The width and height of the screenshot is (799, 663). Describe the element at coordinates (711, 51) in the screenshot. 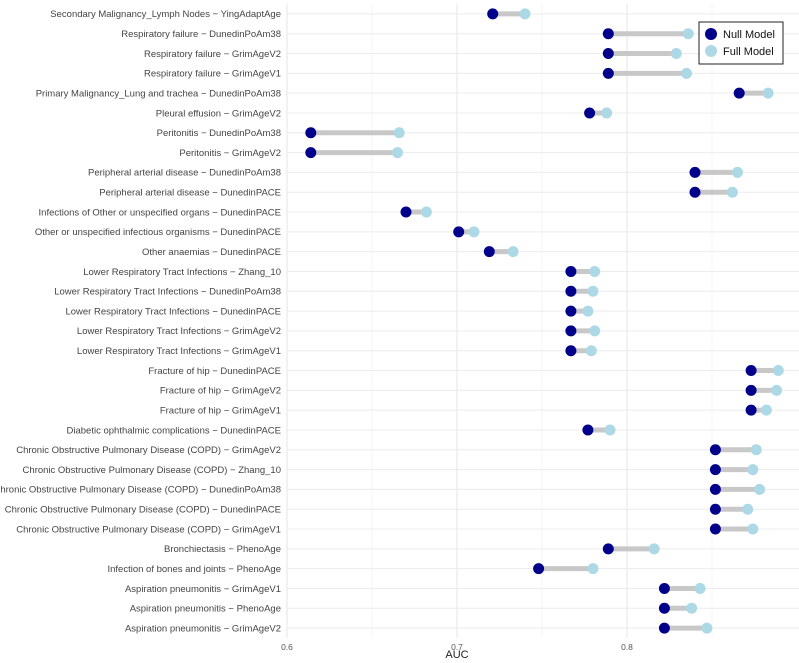

I see `legend-full-dot` at that location.